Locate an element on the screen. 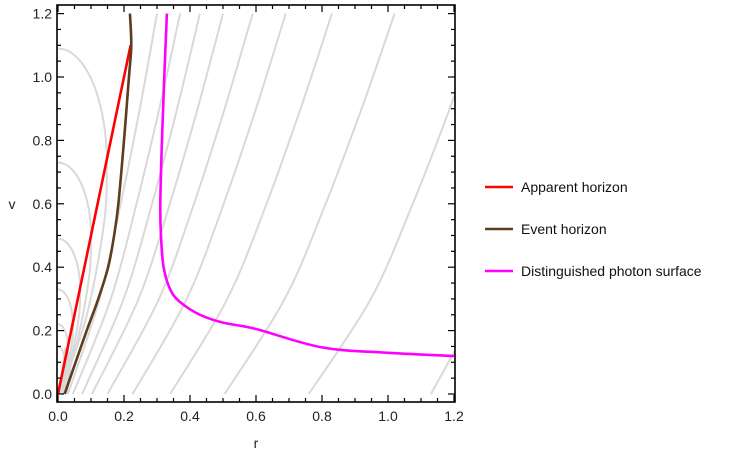 This screenshot has height=460, width=747. x-tick-label: 1.2 is located at coordinates (454, 416).